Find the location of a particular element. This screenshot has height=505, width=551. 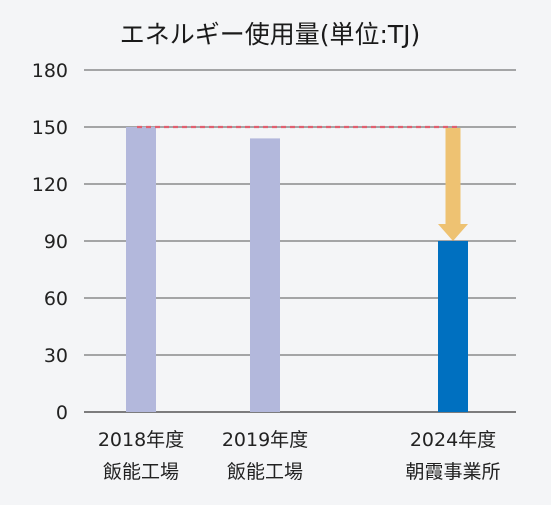

x-category-site-0: 飯能工場 is located at coordinates (141, 472).